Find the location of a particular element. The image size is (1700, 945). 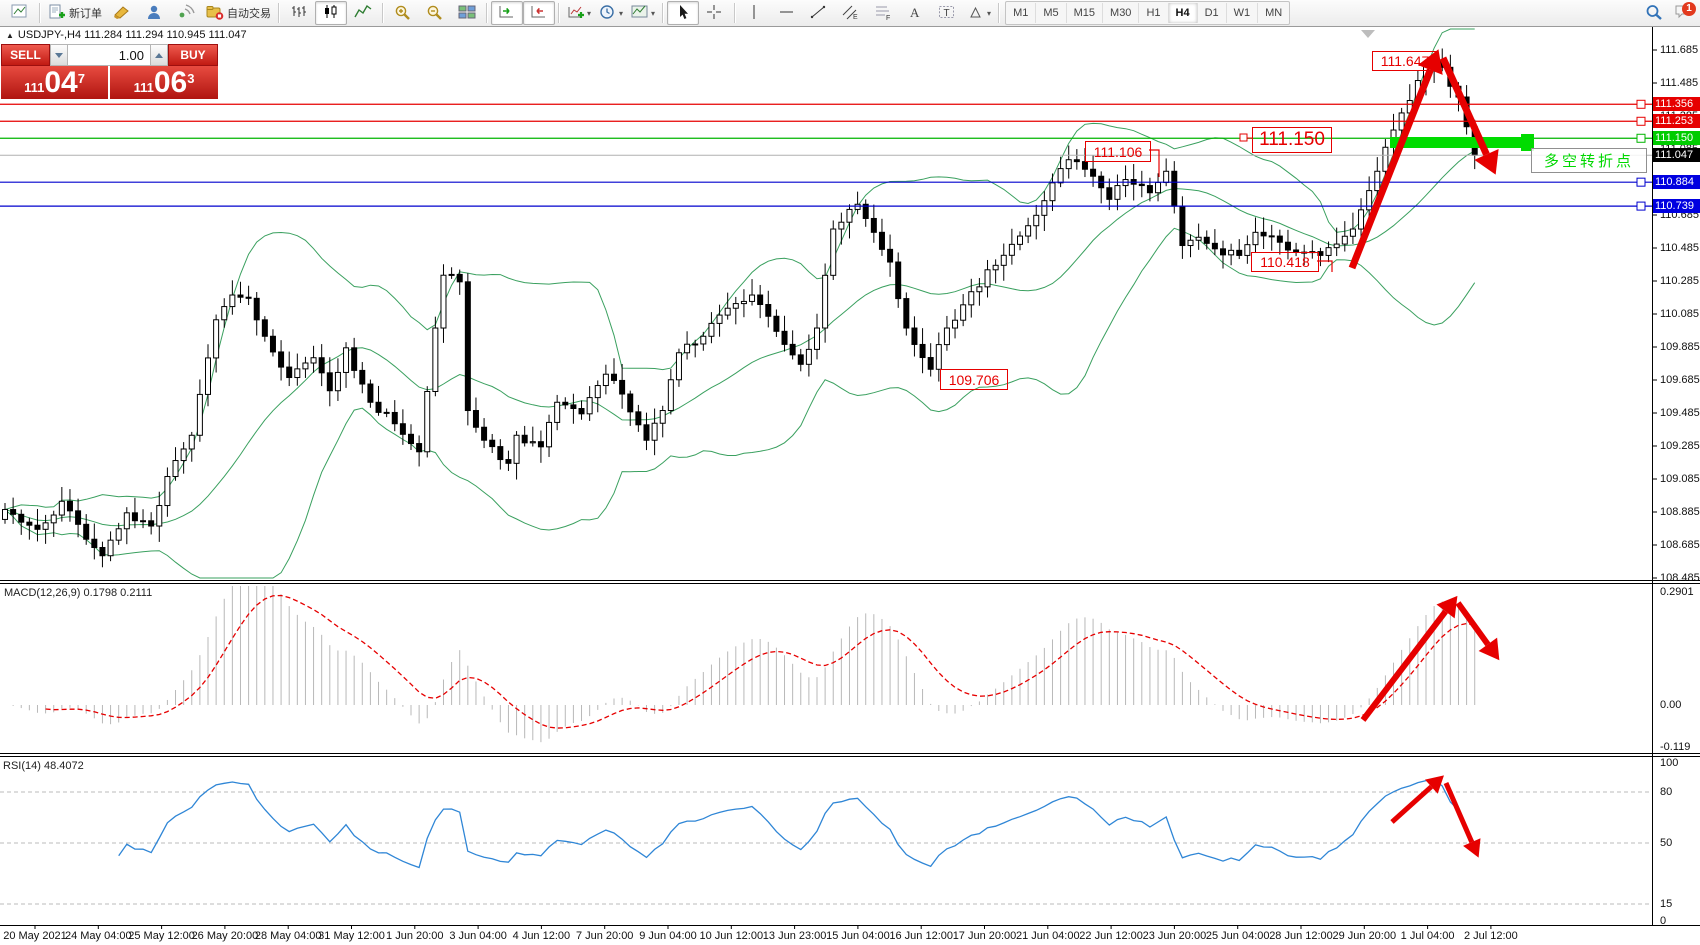

label-icon: T is located at coordinates (947, 13).